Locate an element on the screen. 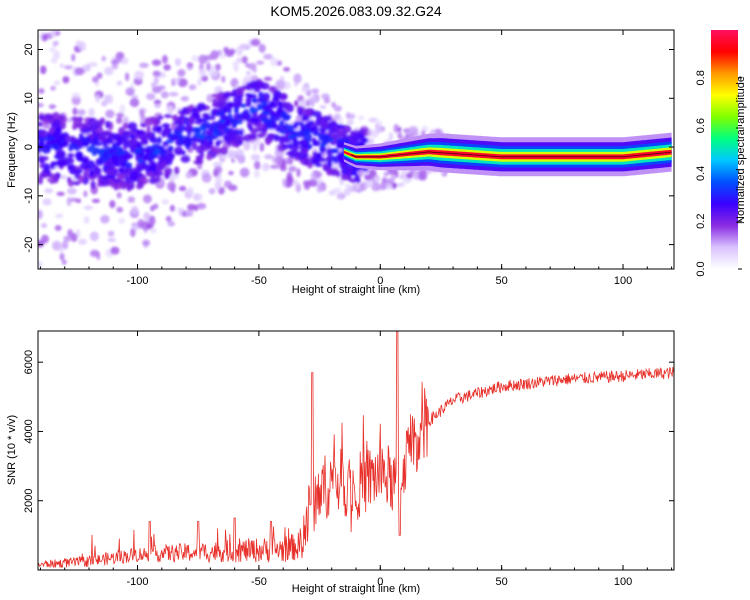  colorbar-tick-label: 0.0 is located at coordinates (701, 268).